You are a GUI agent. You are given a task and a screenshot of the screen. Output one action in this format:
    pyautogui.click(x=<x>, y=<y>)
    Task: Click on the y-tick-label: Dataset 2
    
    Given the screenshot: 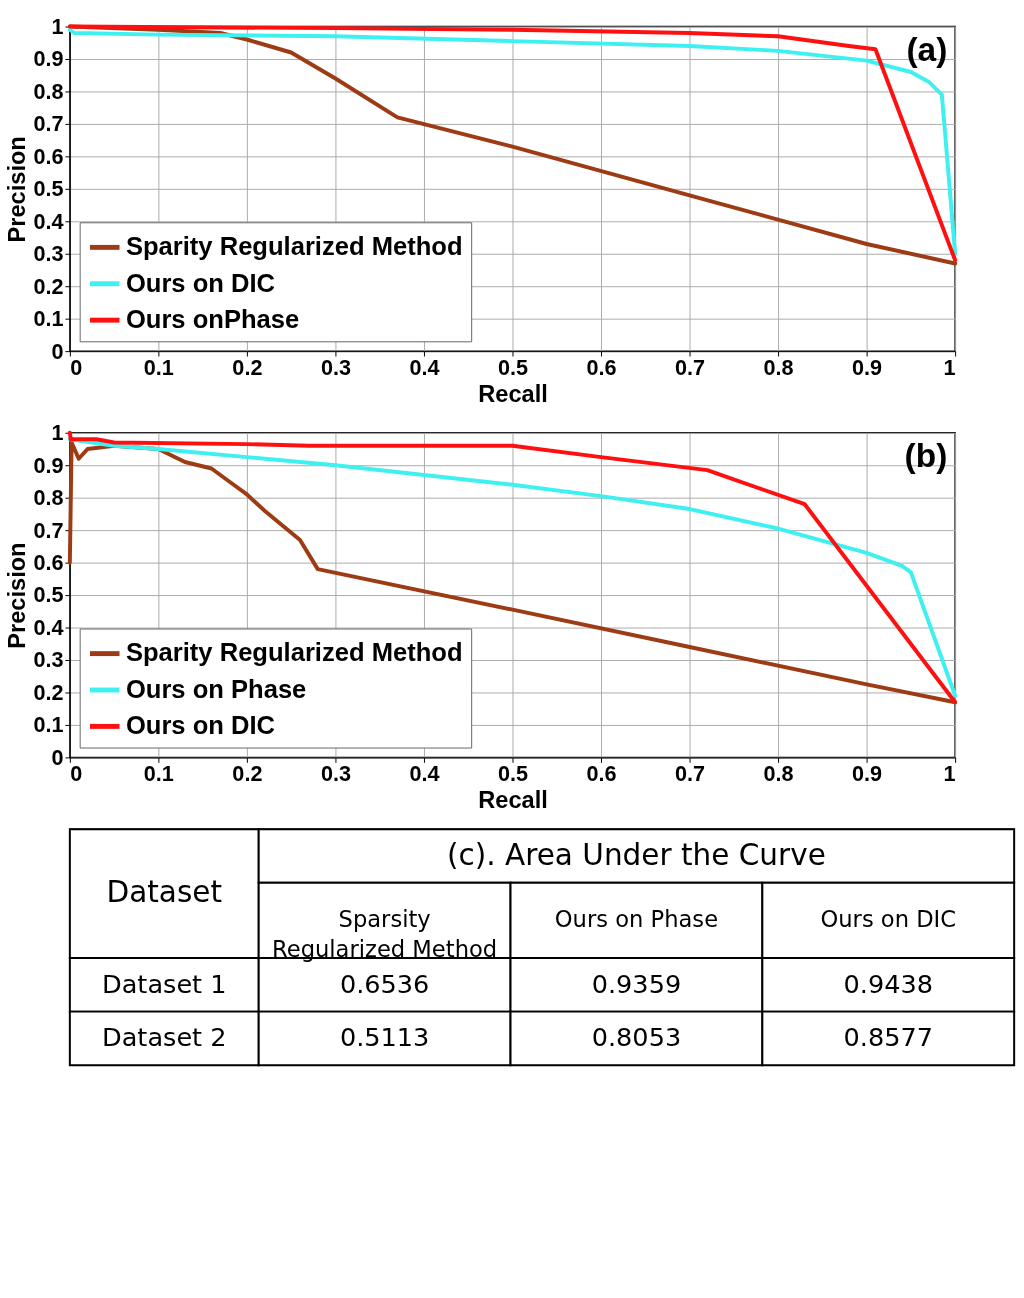 What is the action you would take?
    pyautogui.click(x=164, y=1037)
    